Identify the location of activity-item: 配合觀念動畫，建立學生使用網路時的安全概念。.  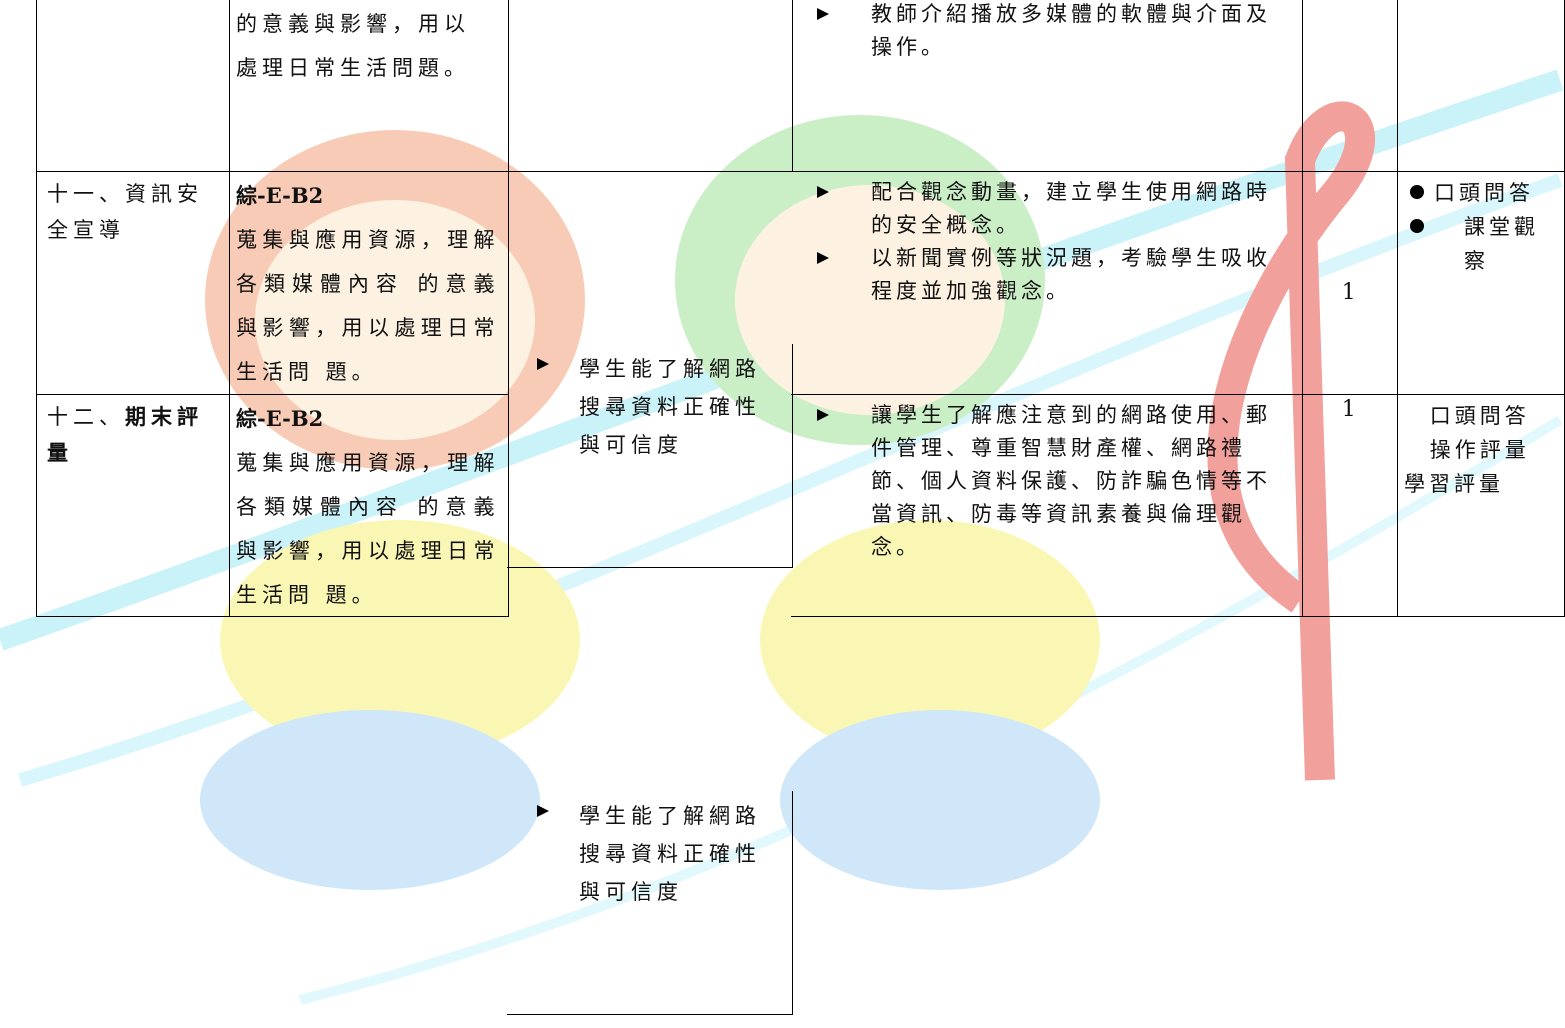
(1046, 209).